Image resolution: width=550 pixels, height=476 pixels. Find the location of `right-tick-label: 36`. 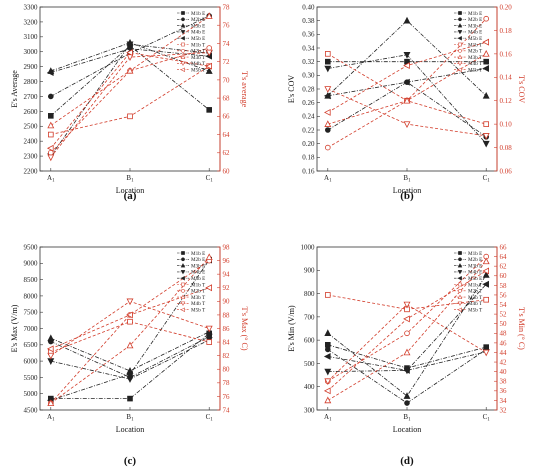

right-tick-label: 36 is located at coordinates (504, 391).